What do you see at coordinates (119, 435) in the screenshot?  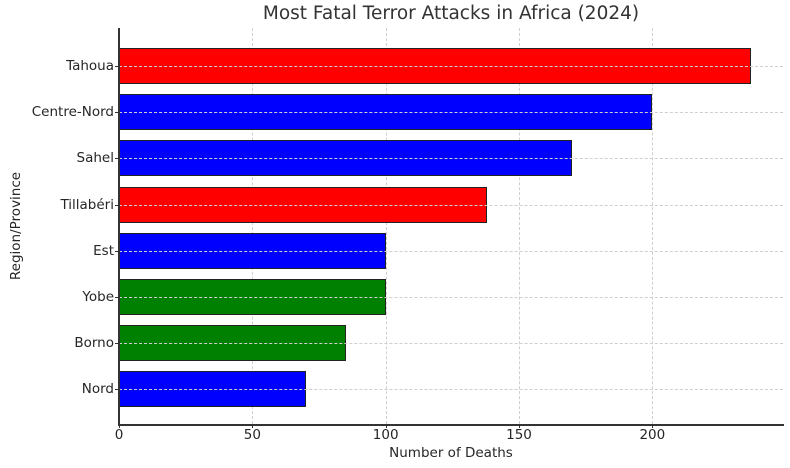 I see `x-tick-label: 0` at bounding box center [119, 435].